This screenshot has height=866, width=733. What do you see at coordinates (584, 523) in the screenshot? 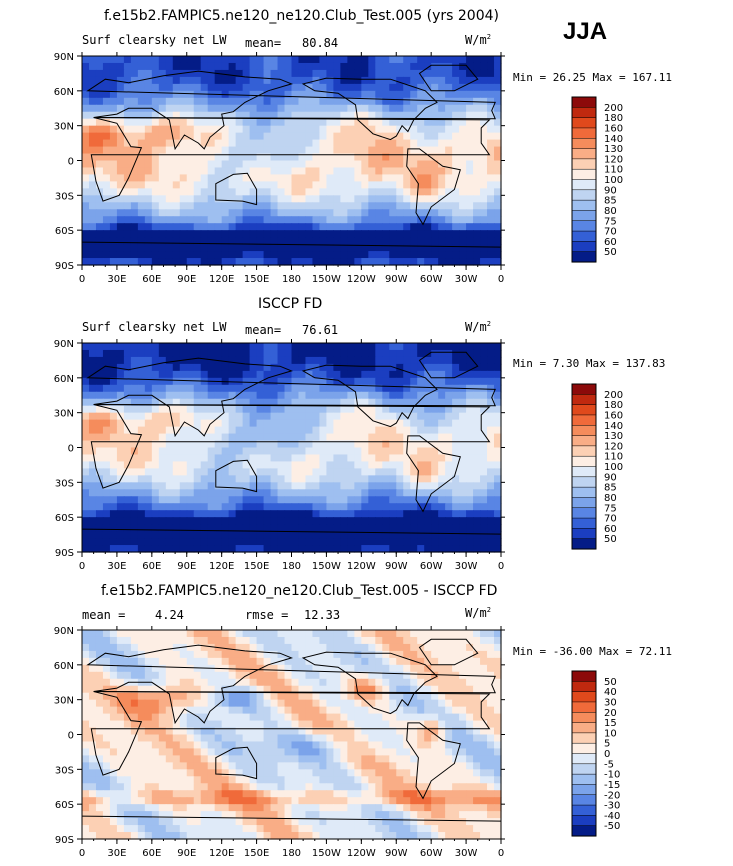
I see `colorbar-swatch` at bounding box center [584, 523].